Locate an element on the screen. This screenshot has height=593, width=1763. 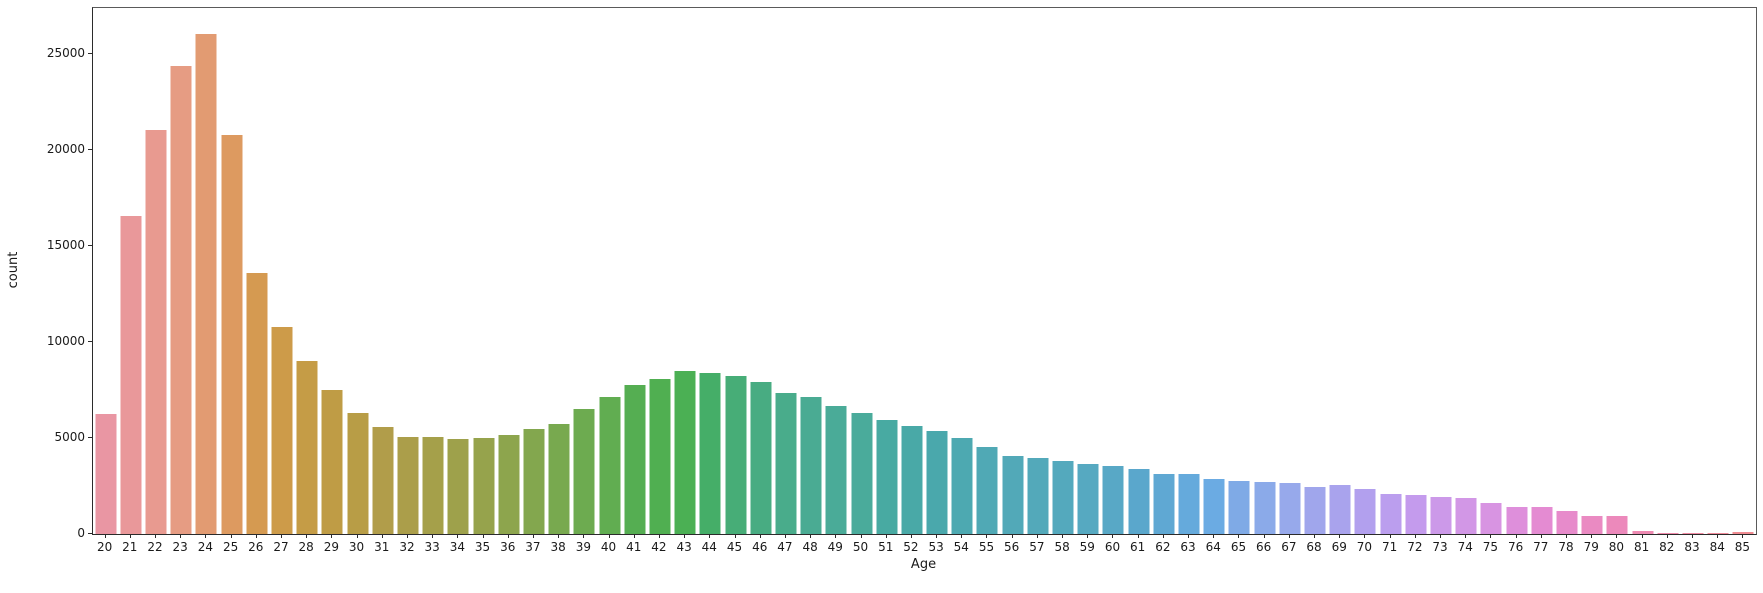
x-tick-label-83: 83 is located at coordinates (1692, 547).